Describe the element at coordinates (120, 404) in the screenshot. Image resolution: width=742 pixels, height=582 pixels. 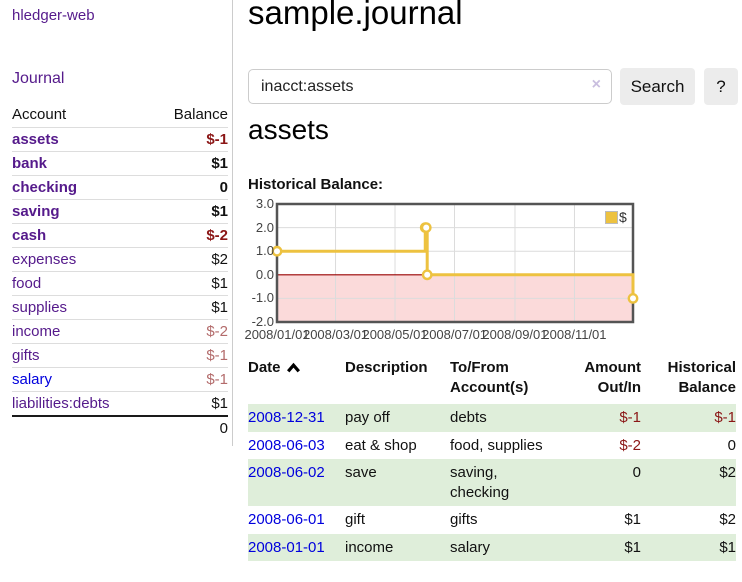
I see `account-row: liabilities:debts $1` at that location.